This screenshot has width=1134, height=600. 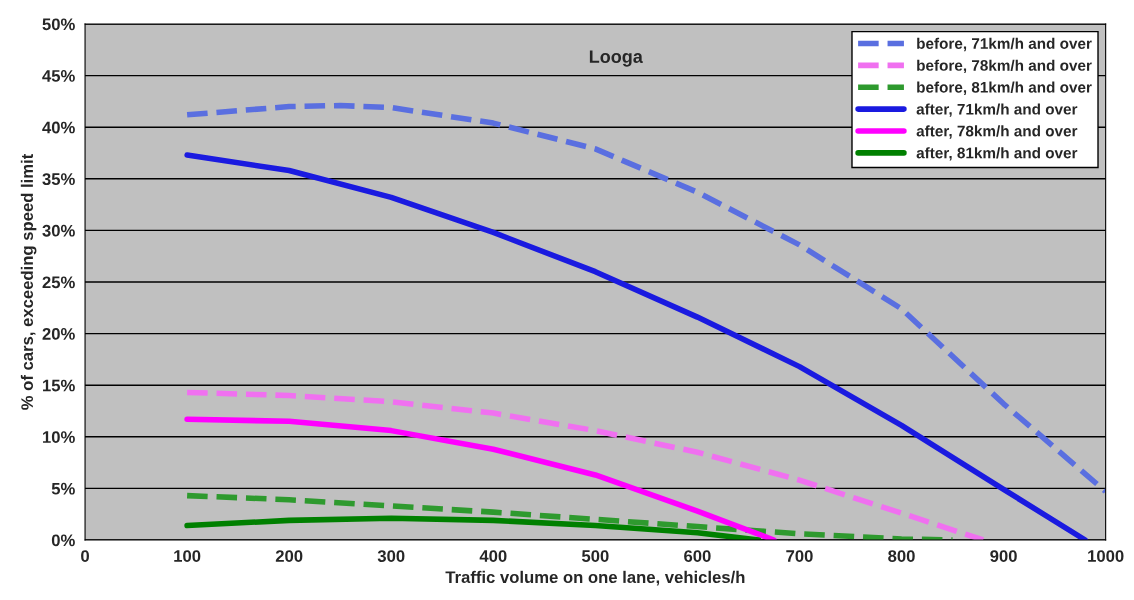 I want to click on legend-label: after, 81km/h and over, so click(x=997, y=154).